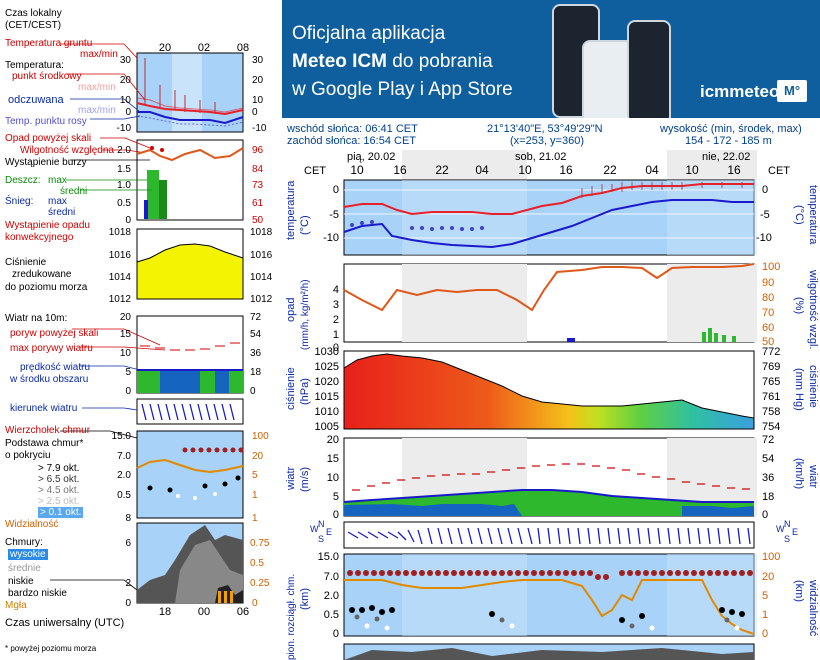 This screenshot has width=820, height=660. Describe the element at coordinates (243, 48) in the screenshot. I see `hour-label: 08` at that location.